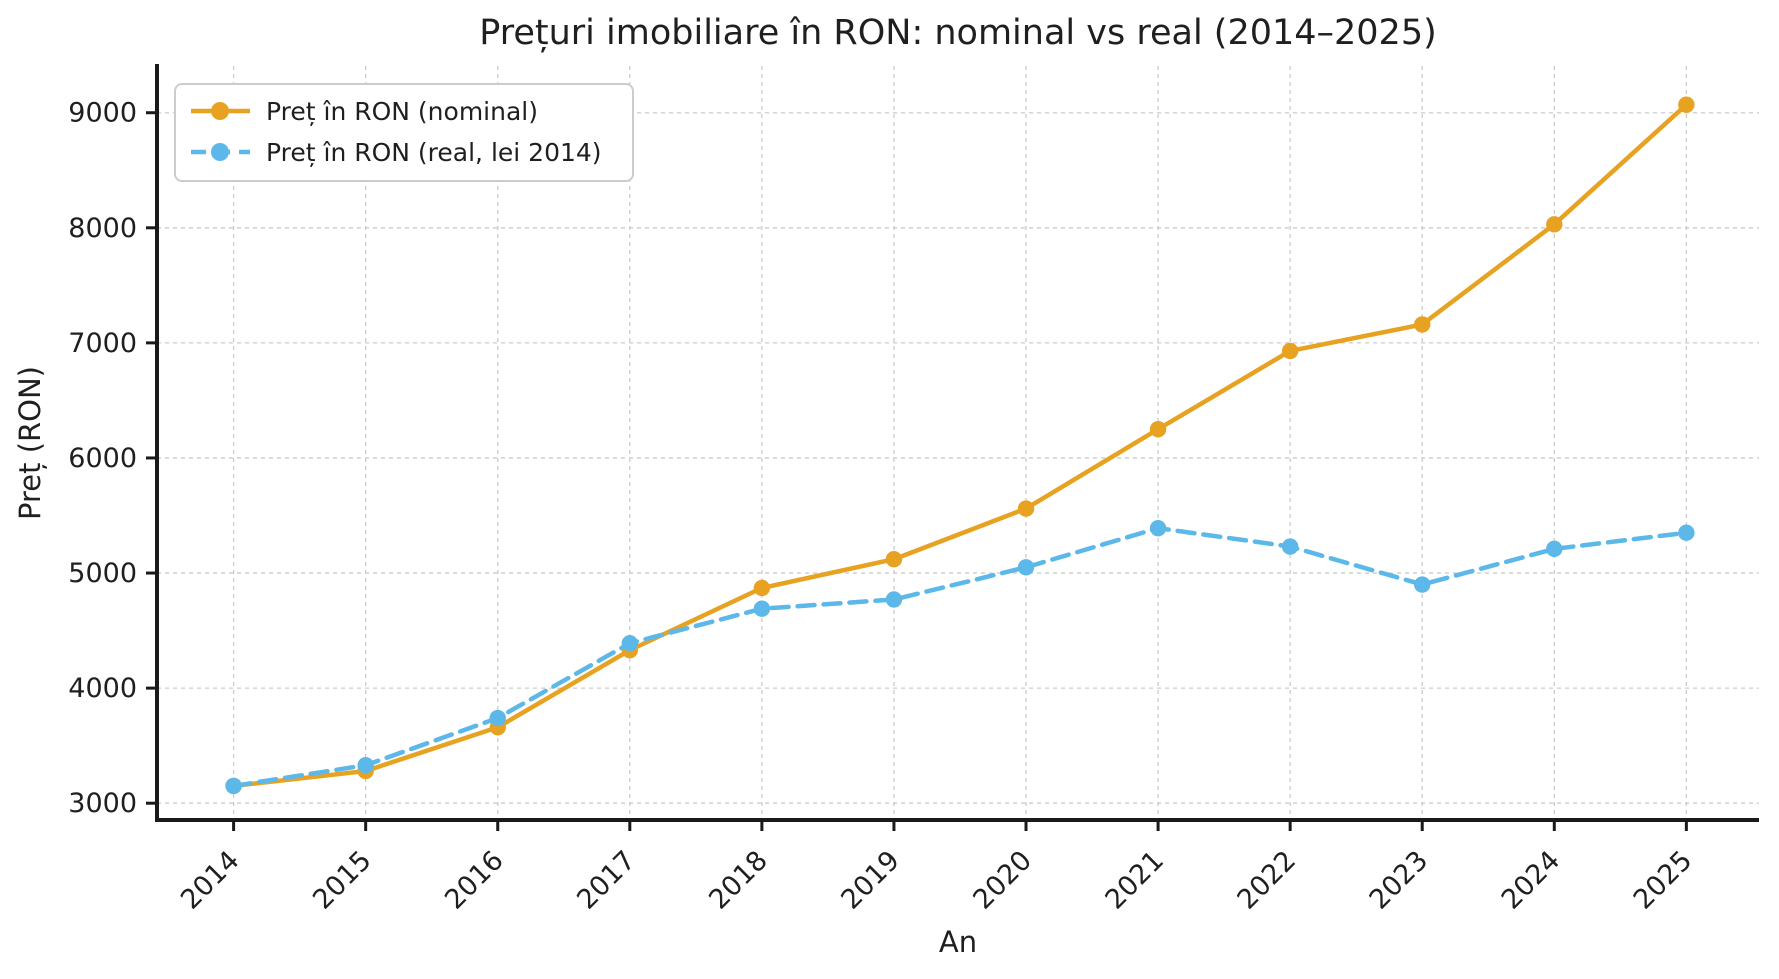  I want to click on y-tick-label: 8000, so click(102, 228).